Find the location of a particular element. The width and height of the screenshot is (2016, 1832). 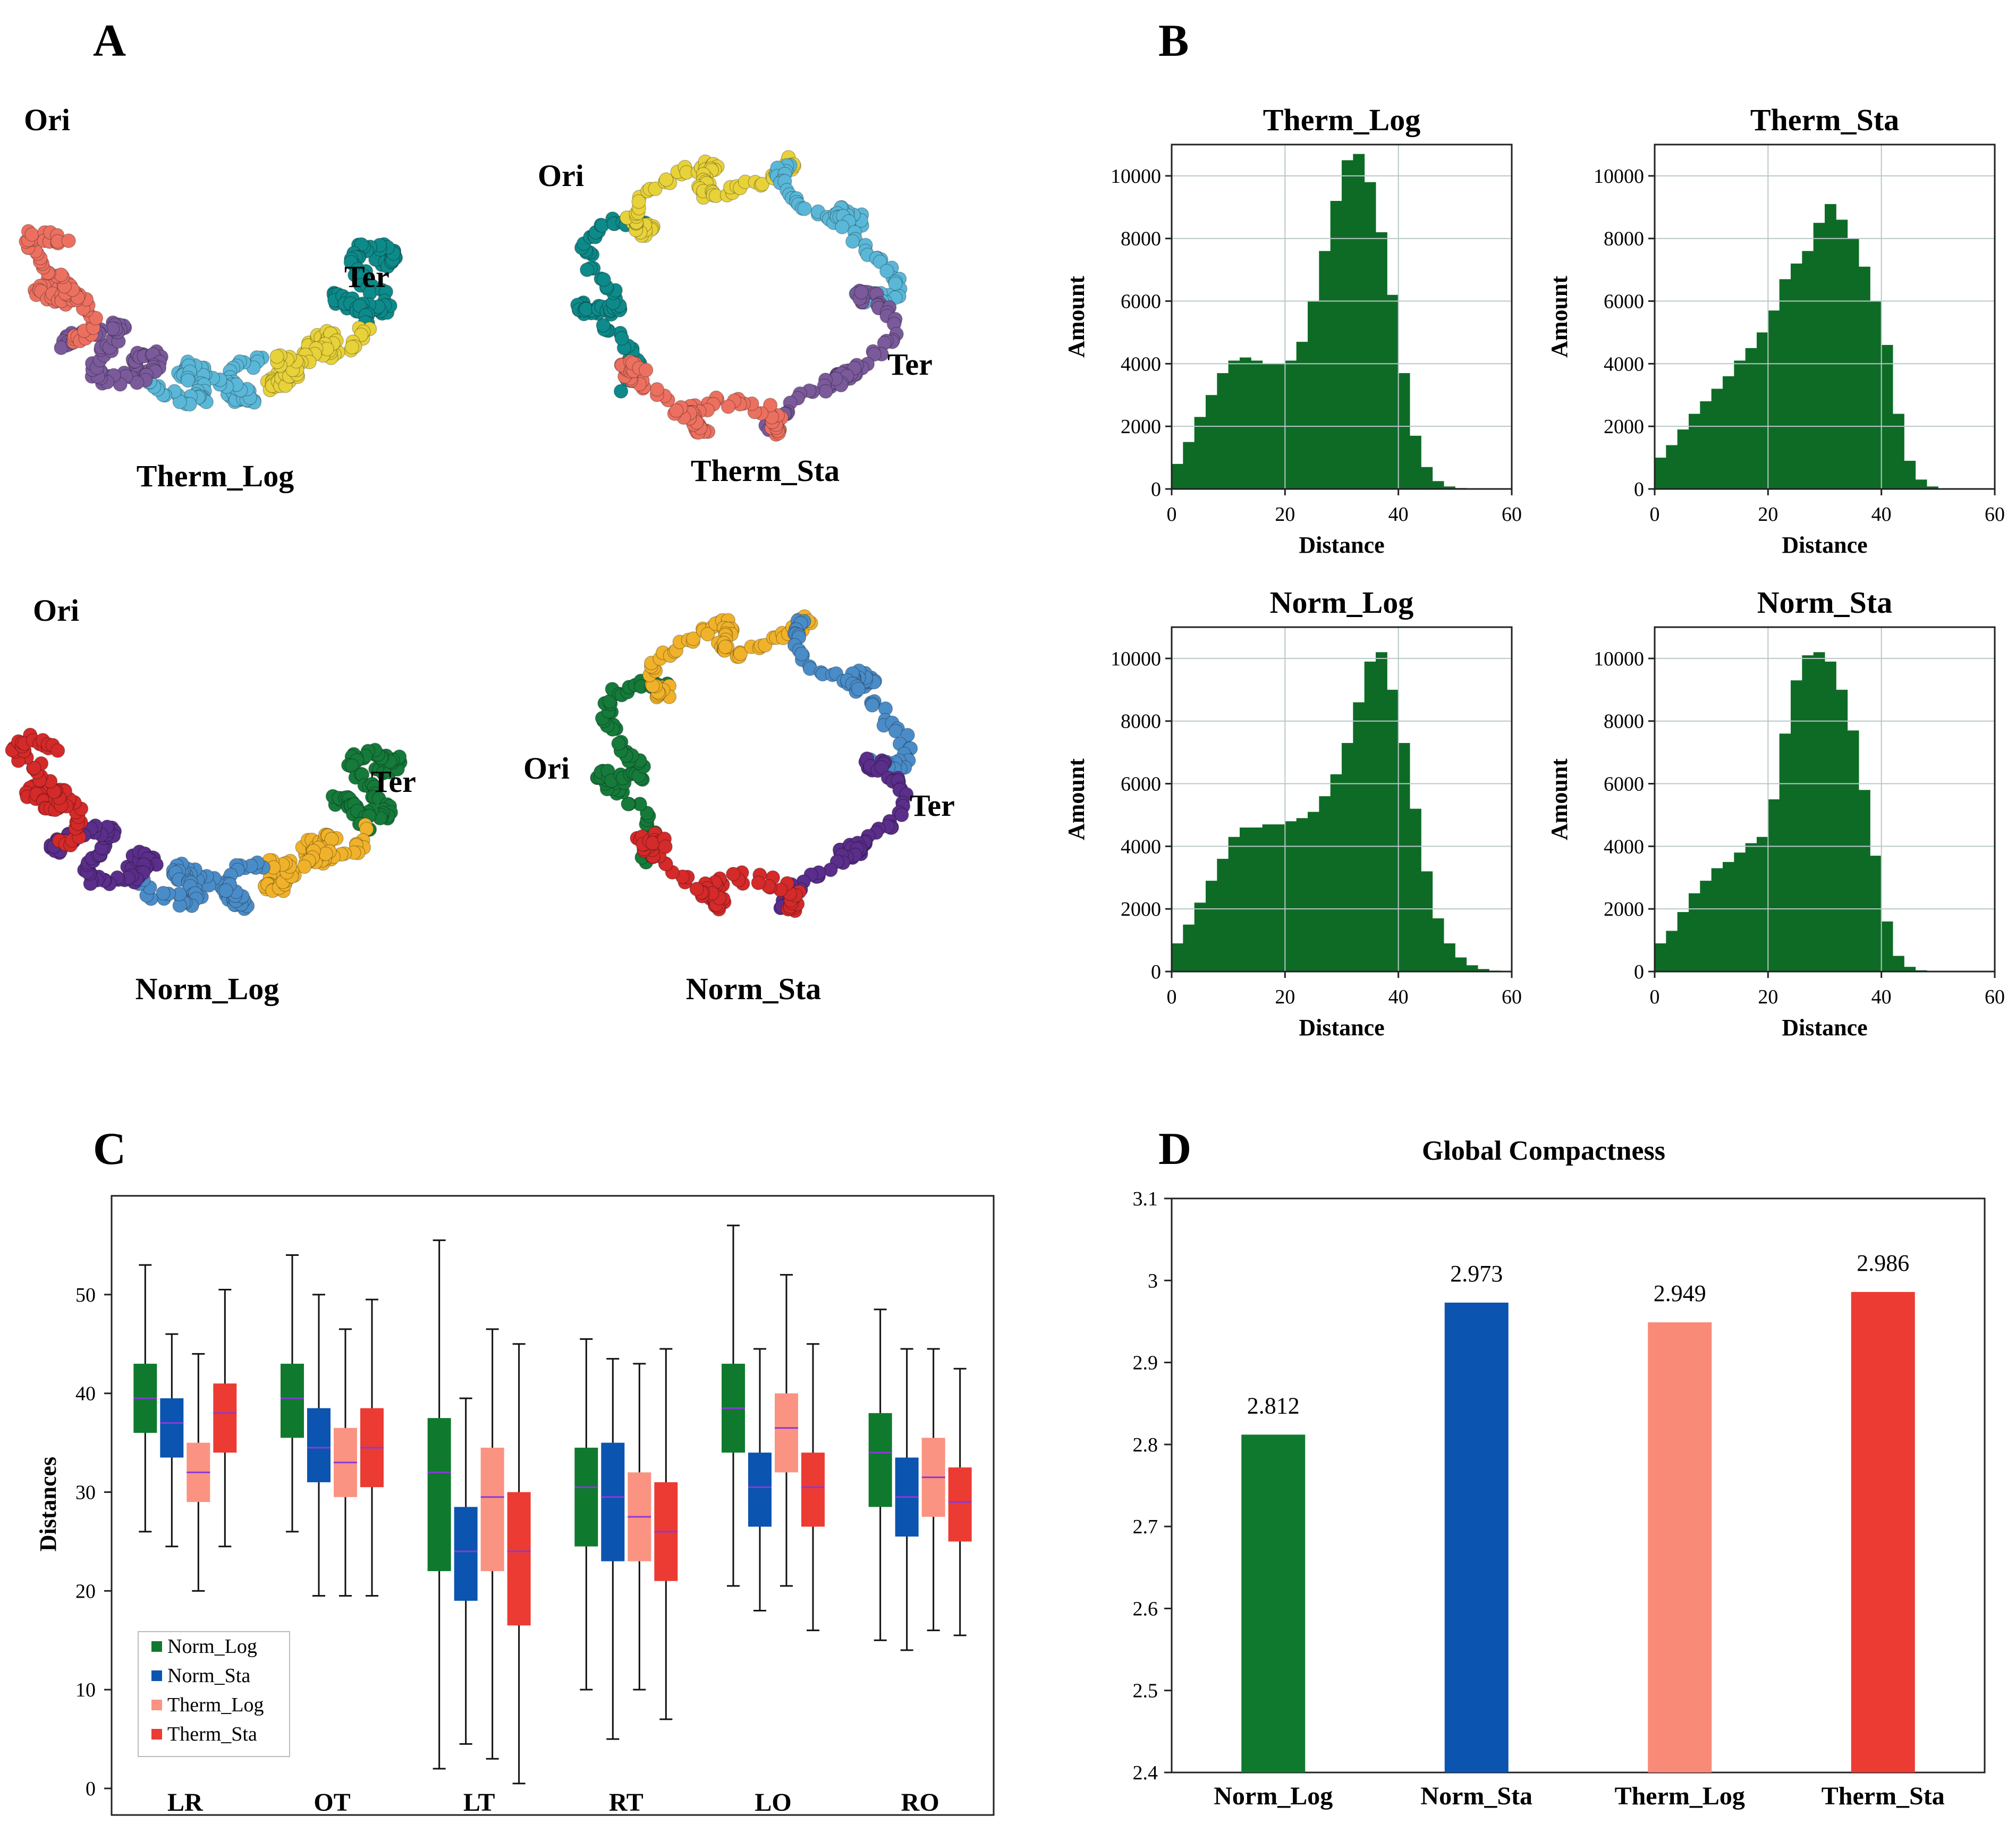

x-axis-label: Distance is located at coordinates (1824, 1028).